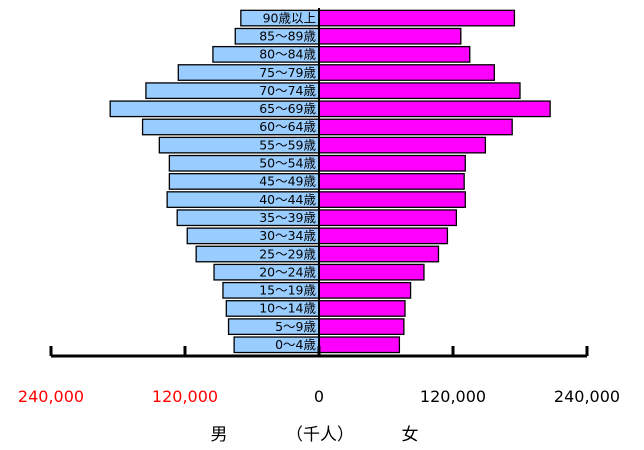 The image size is (644, 450). What do you see at coordinates (295, 344) in the screenshot?
I see `age-group-label: 0～4歳` at bounding box center [295, 344].